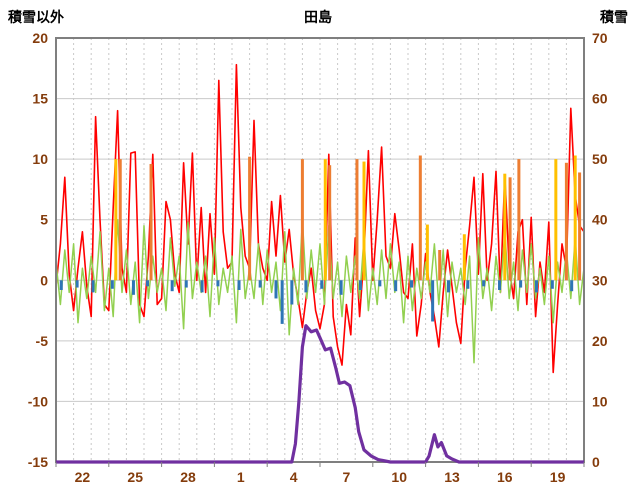 Image resolution: width=636 pixels, height=501 pixels. Describe the element at coordinates (44, 280) in the screenshot. I see `left-axis-tick-label: 0` at that location.